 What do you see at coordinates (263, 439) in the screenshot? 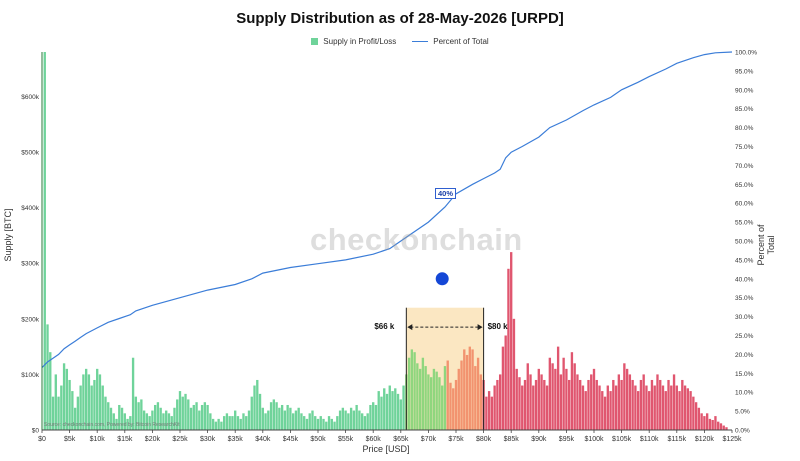
I see `x-tick-label: $40k` at bounding box center [263, 439].